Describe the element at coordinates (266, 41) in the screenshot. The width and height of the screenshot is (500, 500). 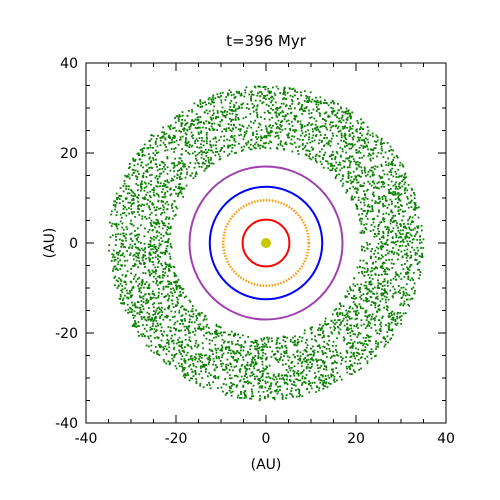
I see `chart-title: t=396 Myr` at that location.